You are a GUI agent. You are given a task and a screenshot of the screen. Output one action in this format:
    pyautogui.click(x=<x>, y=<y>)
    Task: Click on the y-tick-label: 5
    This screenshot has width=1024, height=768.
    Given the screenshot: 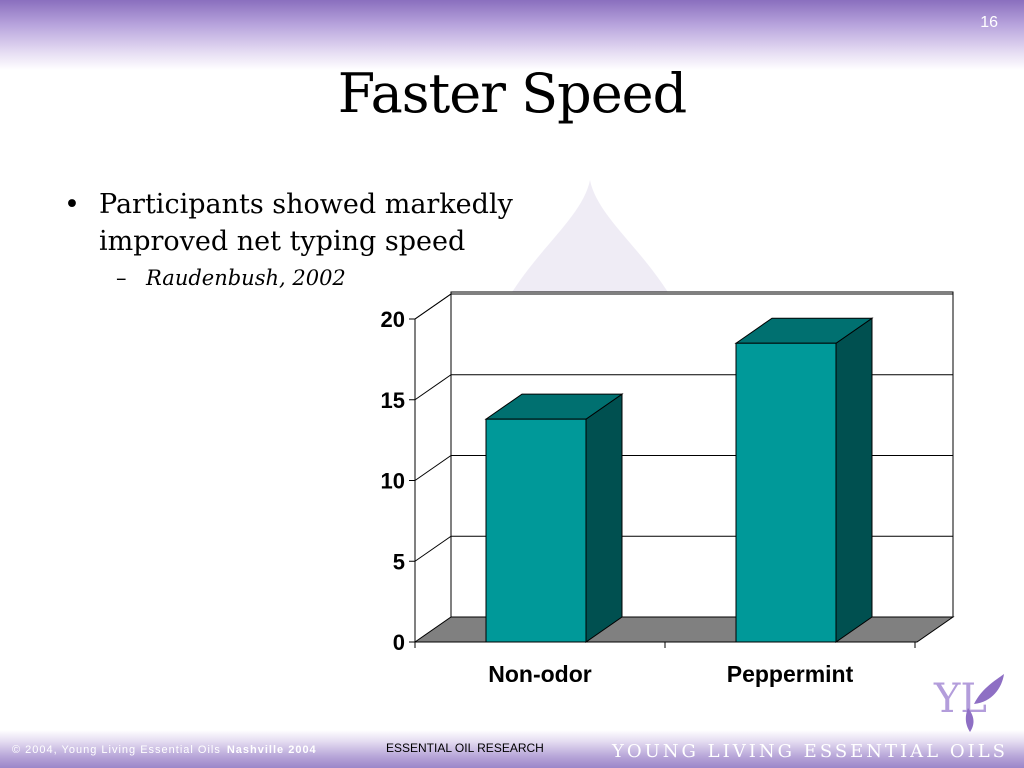 What is the action you would take?
    pyautogui.click(x=399, y=561)
    